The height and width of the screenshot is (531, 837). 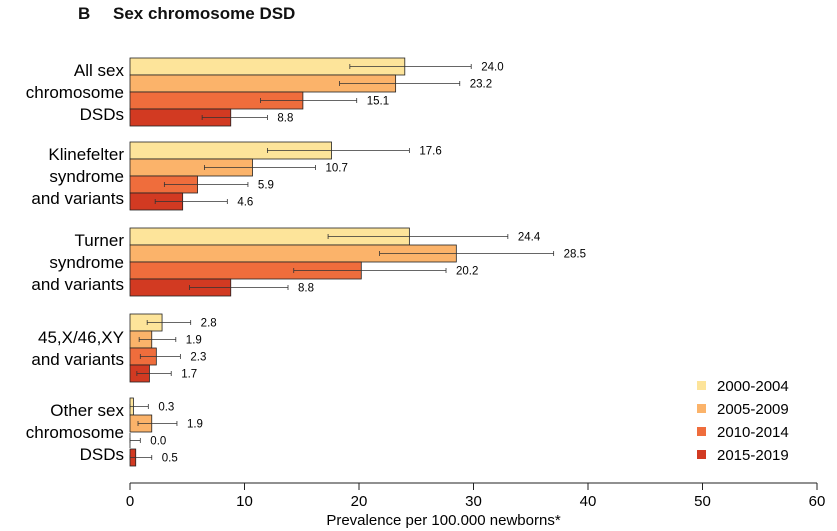 I want to click on data-label: 1.7, so click(x=189, y=375).